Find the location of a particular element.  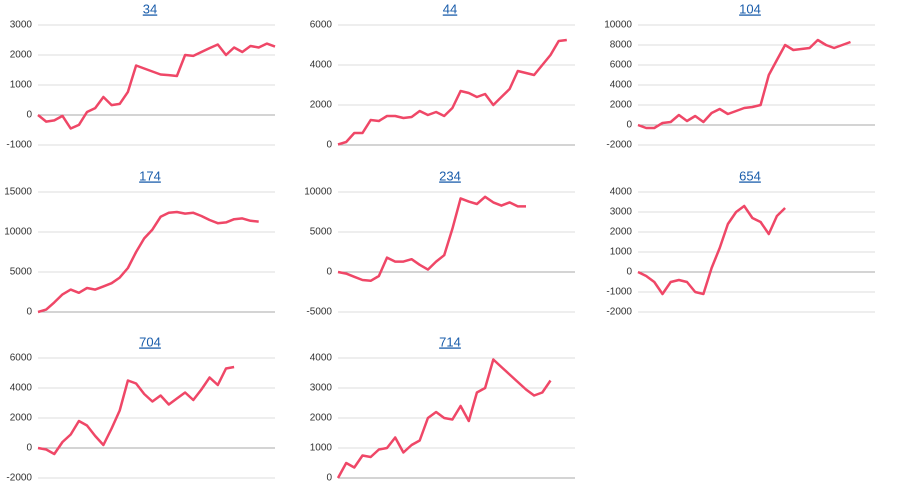

chart-title: 174 is located at coordinates (150, 175).